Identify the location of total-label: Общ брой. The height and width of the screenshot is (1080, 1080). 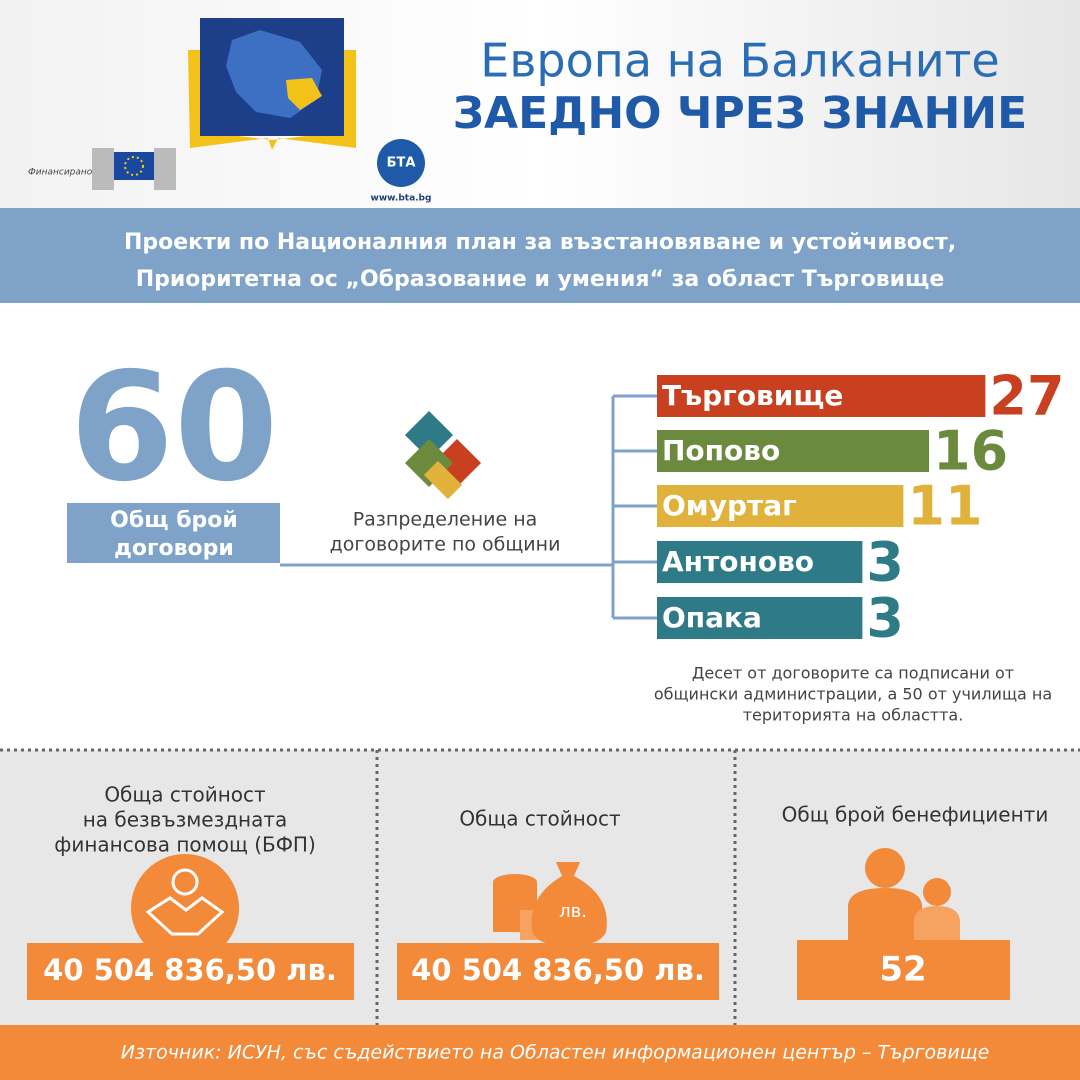
(174, 520).